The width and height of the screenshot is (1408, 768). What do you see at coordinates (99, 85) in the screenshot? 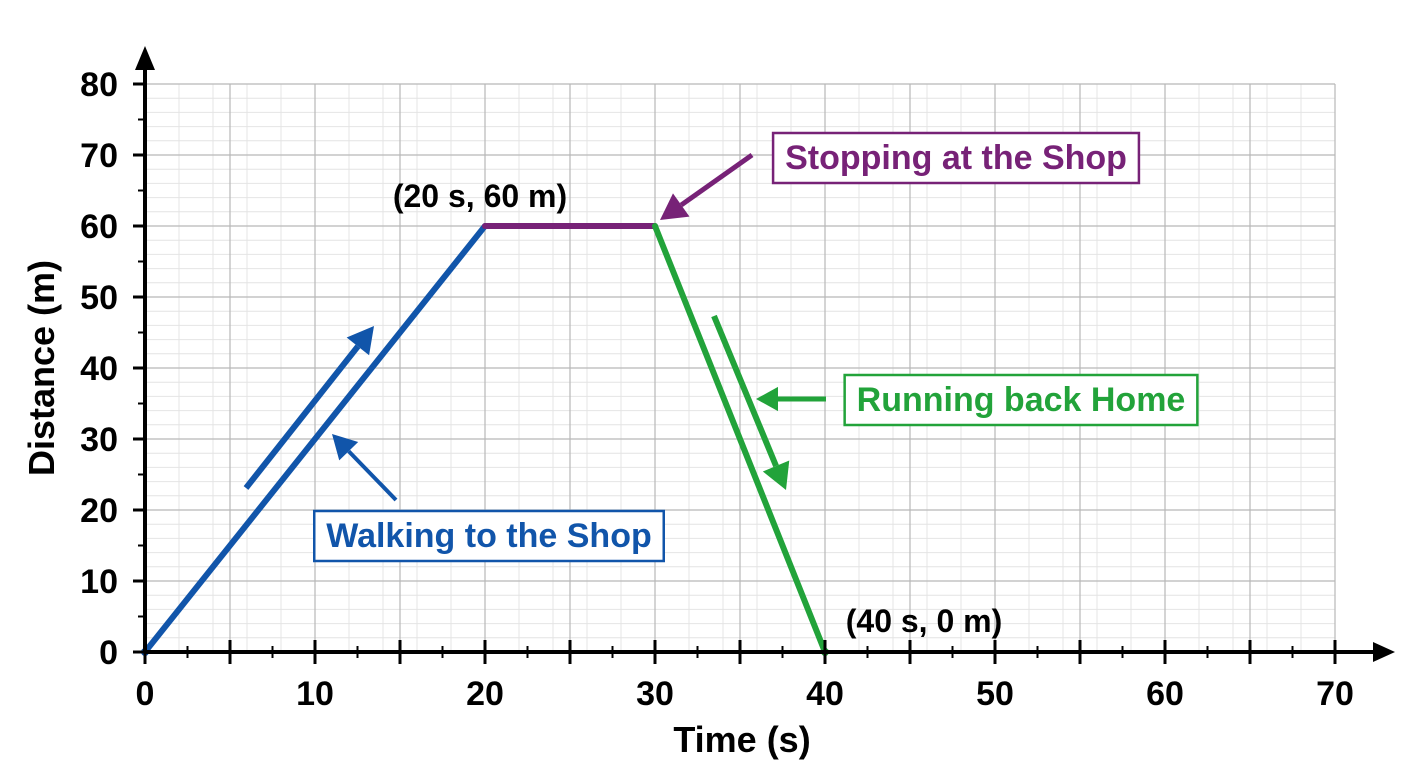
I see `y-tick-label: 80` at bounding box center [99, 85].